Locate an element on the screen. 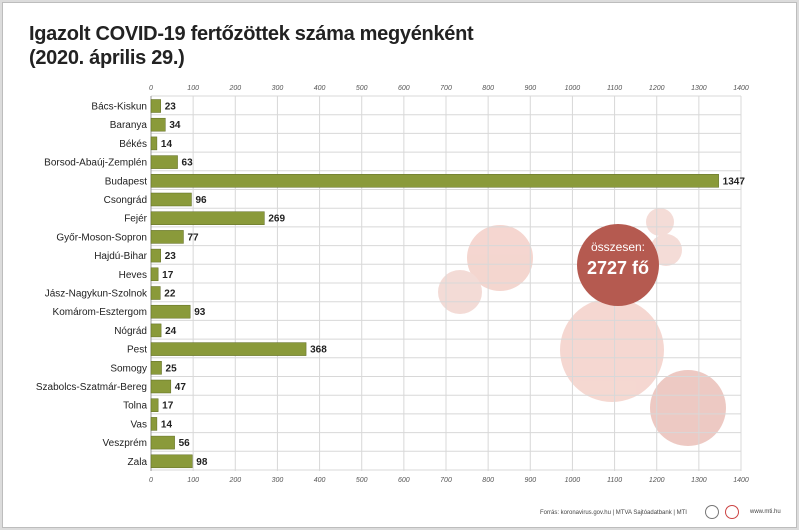 The width and height of the screenshot is (799, 530). mti-logo-icon is located at coordinates (732, 512).